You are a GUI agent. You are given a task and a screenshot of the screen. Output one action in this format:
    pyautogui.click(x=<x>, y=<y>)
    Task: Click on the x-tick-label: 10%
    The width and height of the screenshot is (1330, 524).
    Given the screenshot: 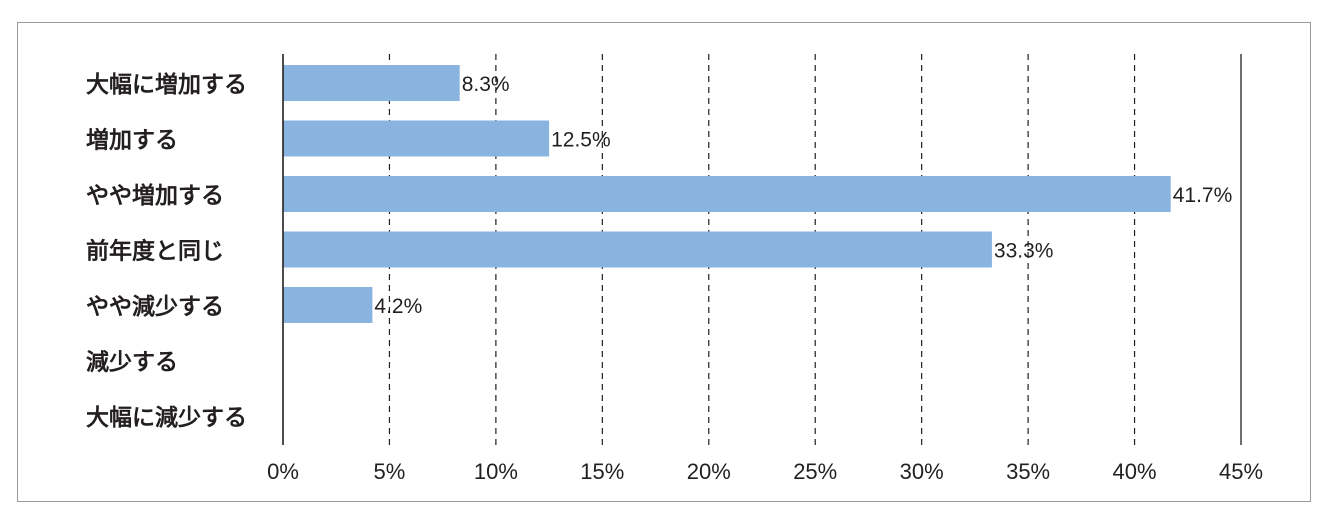 What is the action you would take?
    pyautogui.click(x=496, y=471)
    